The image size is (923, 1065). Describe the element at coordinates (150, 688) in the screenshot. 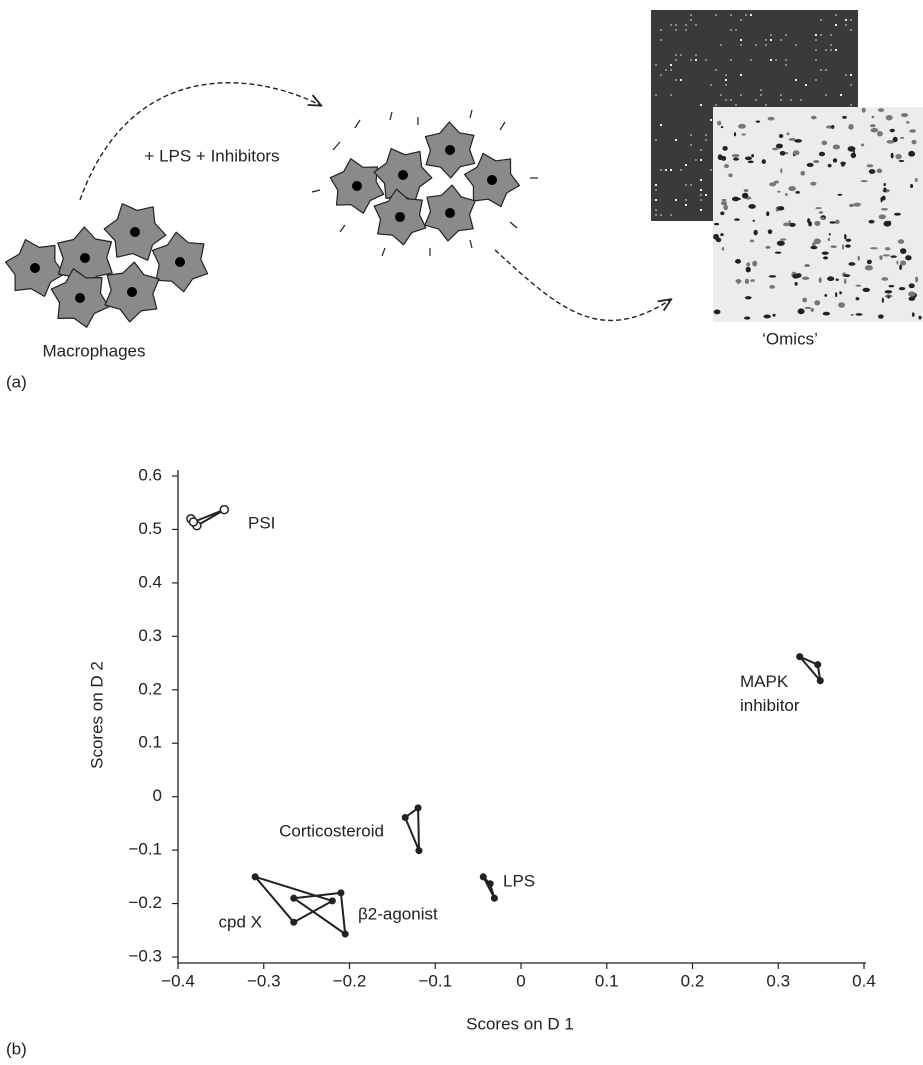

I see `y-tick-label: 0.2` at that location.